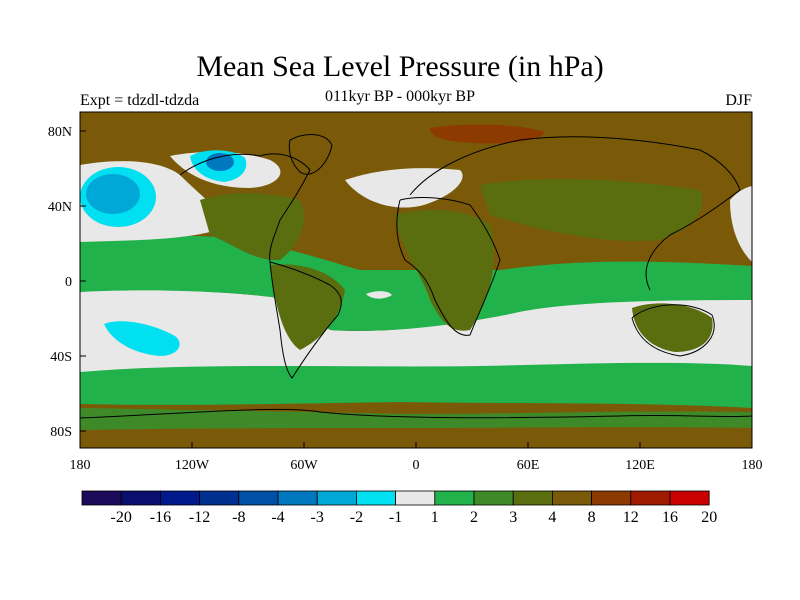 The image size is (800, 600). I want to click on colorbar-label: 20, so click(709, 517).